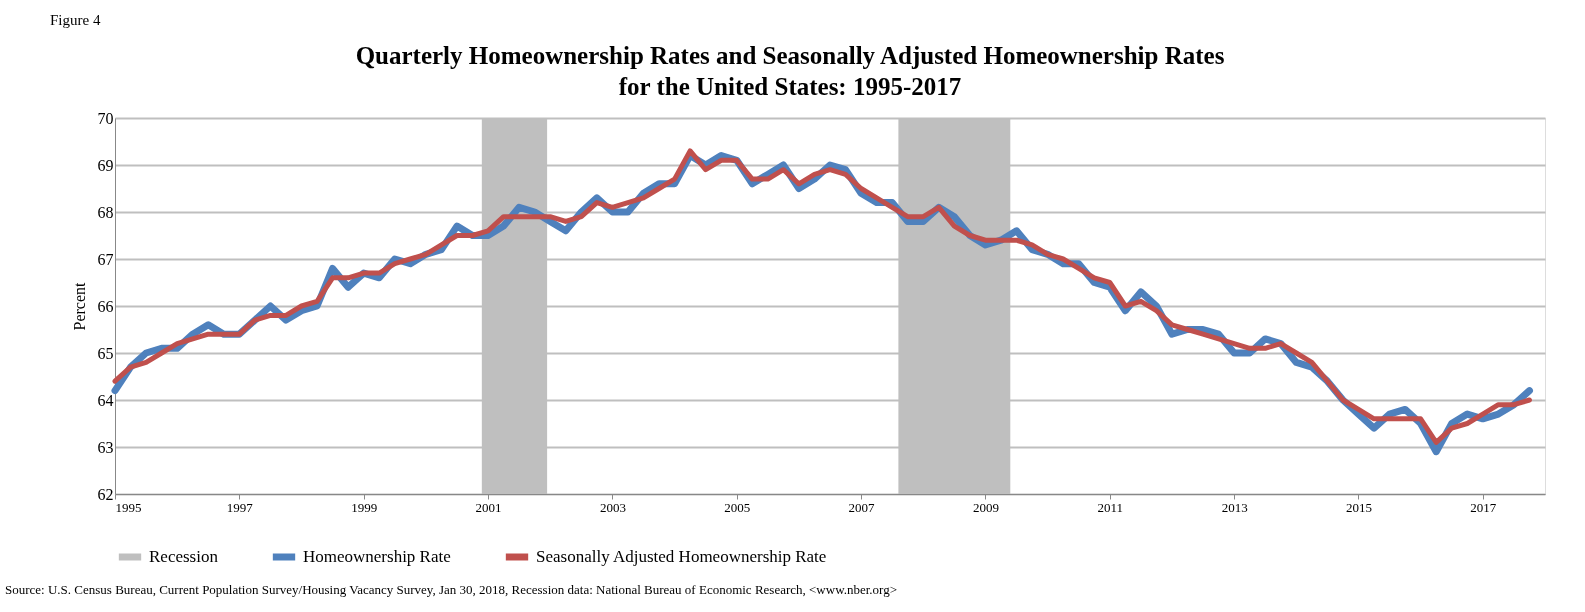  What do you see at coordinates (612, 507) in the screenshot?
I see `x-tick-label: 2003` at bounding box center [612, 507].